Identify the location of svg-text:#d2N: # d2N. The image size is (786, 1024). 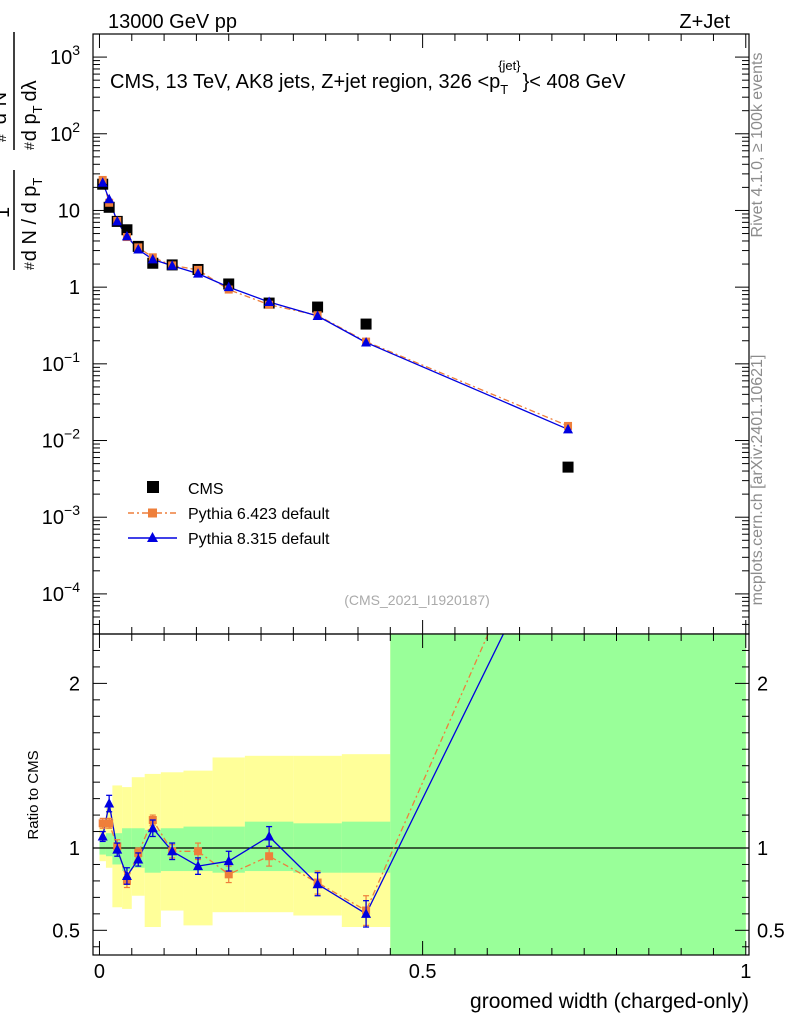
(5, 117).